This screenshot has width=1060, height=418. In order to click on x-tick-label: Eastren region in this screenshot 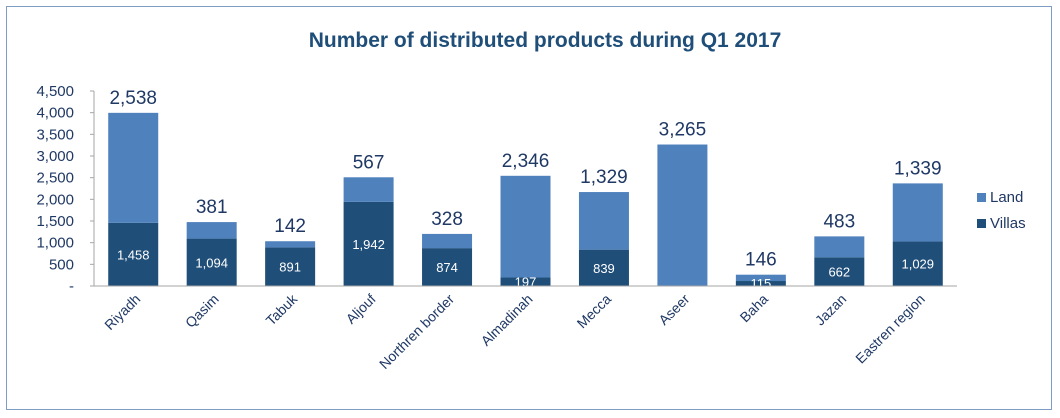, I will do `click(890, 329)`.